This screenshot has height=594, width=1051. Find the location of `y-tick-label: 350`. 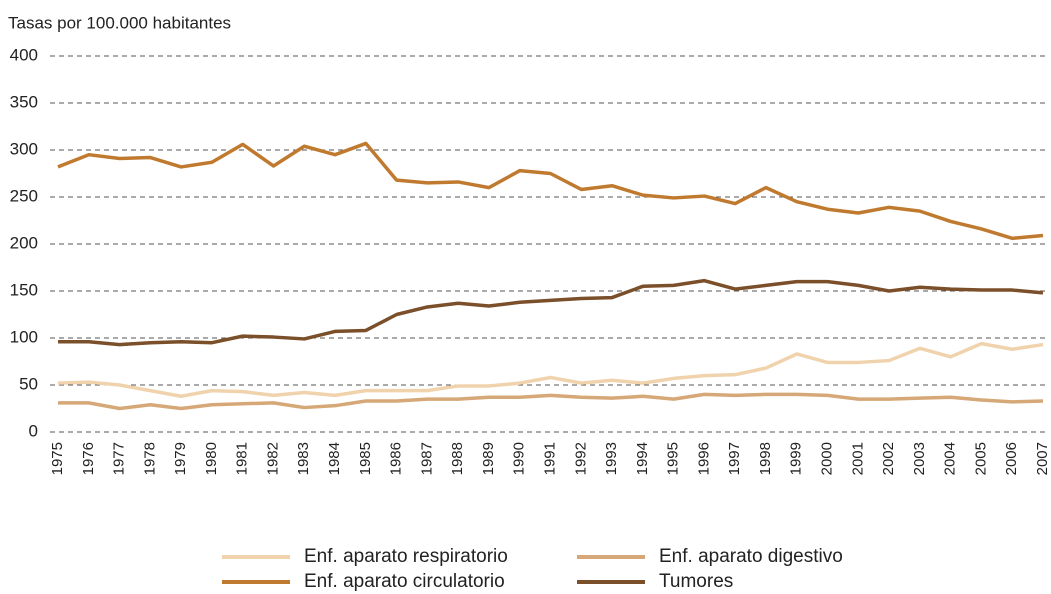

y-tick-label: 350 is located at coordinates (24, 101).